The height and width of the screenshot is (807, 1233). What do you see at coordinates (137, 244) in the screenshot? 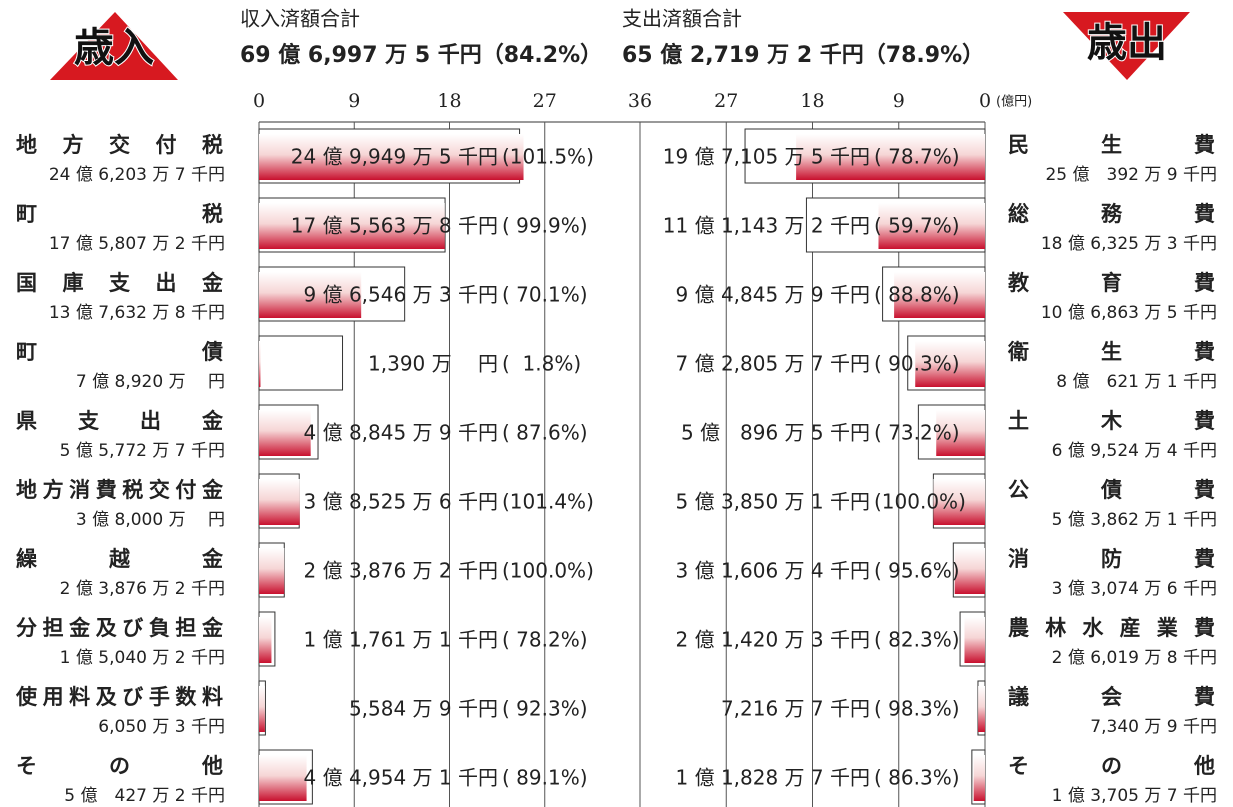
I see `budget-label: 17 億 5,807 万 2 千円` at bounding box center [137, 244].